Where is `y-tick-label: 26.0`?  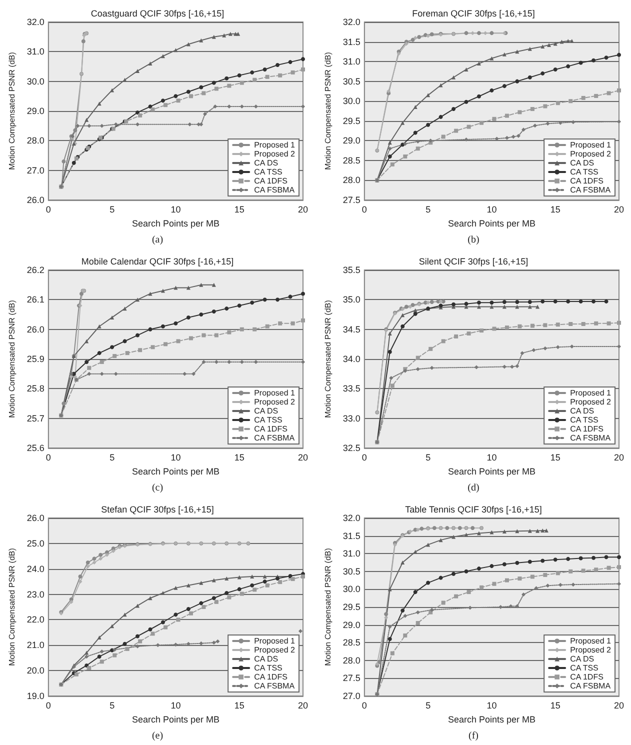
y-tick-label: 26.0 is located at coordinates (35, 329).